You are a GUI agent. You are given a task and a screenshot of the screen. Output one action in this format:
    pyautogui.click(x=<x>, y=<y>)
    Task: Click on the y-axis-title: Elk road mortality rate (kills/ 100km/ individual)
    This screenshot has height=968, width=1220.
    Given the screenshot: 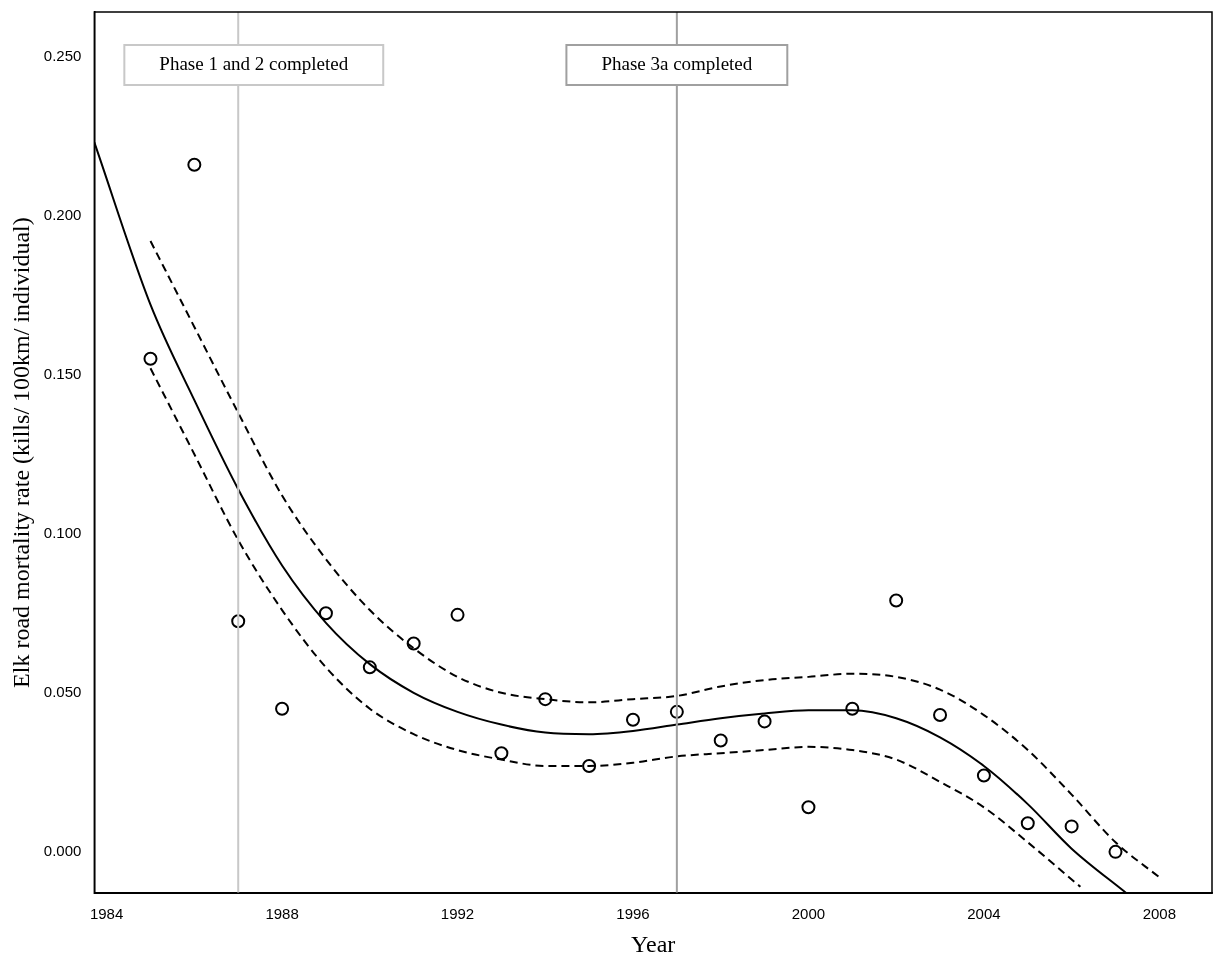 What is the action you would take?
    pyautogui.click(x=20, y=452)
    